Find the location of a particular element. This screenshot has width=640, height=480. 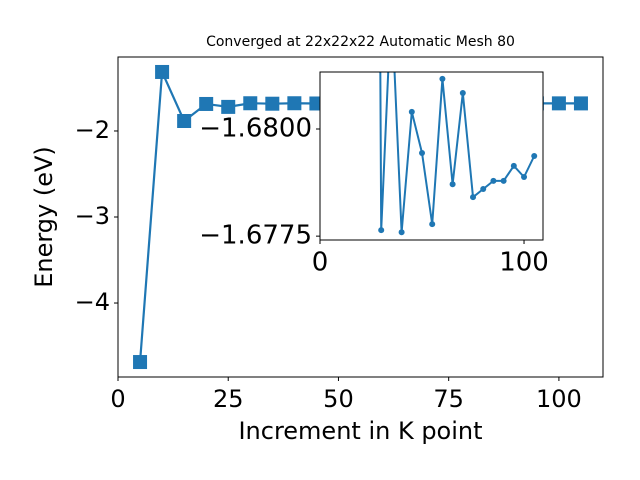

y-tick-label: −2 is located at coordinates (92, 130).